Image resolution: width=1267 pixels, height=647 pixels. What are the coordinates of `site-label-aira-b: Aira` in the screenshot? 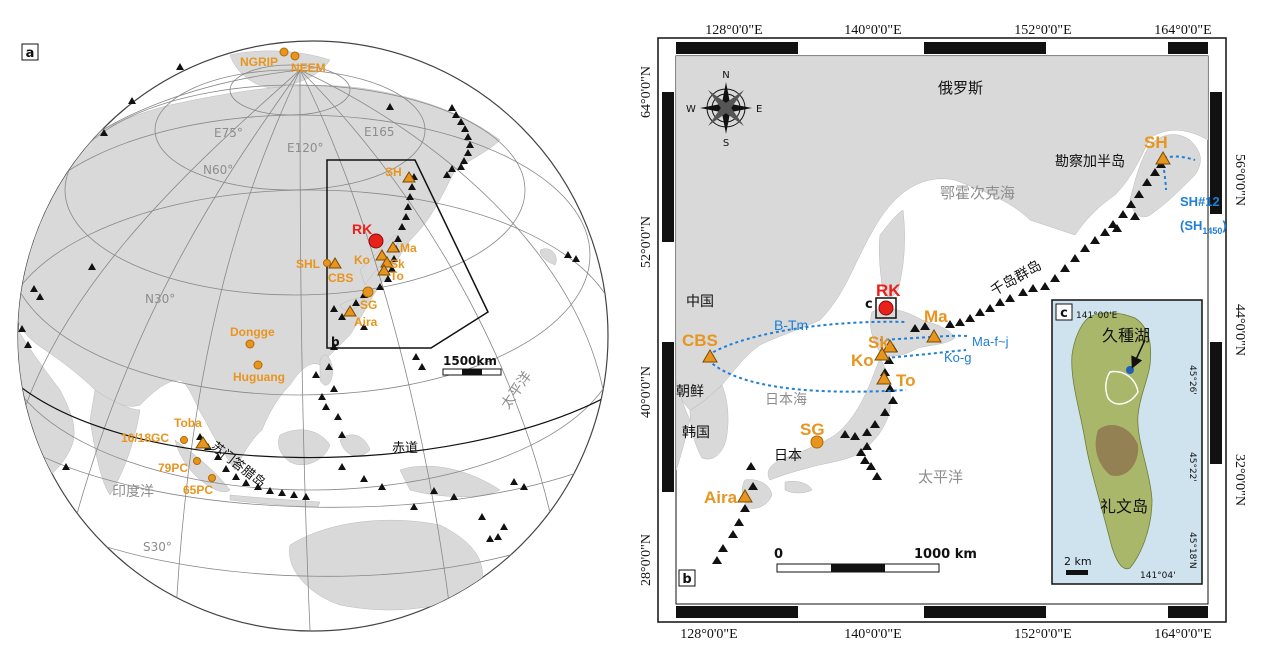 It's located at (721, 497).